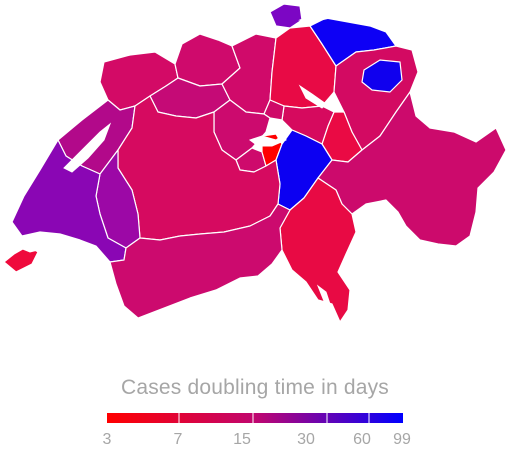  I want to click on legend-tick-label: 3, so click(107, 439).